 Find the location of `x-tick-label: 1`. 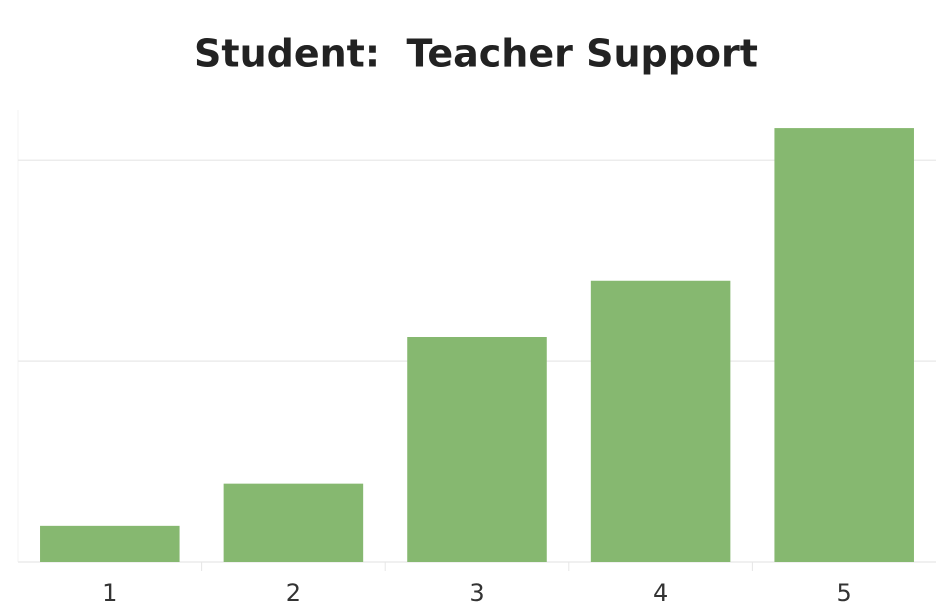

x-tick-label: 1 is located at coordinates (109, 593).